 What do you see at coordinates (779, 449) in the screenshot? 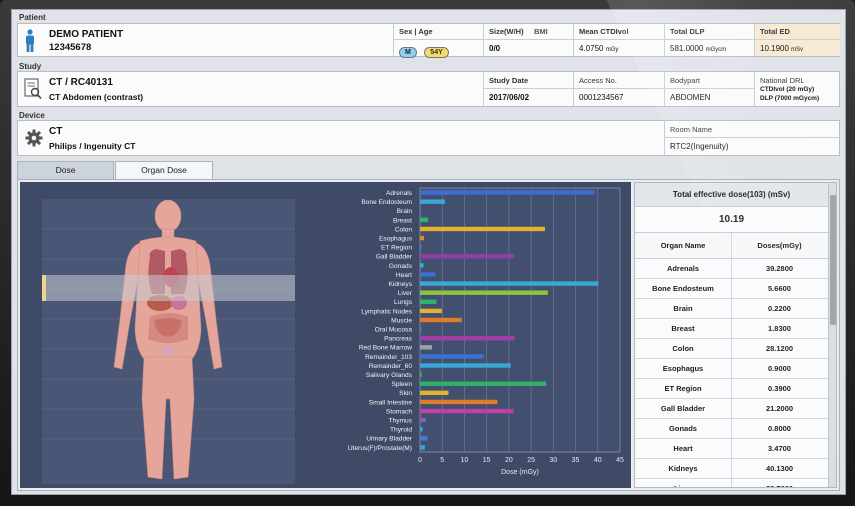
I see `organ-dose-cell: 3.4700` at bounding box center [779, 449].